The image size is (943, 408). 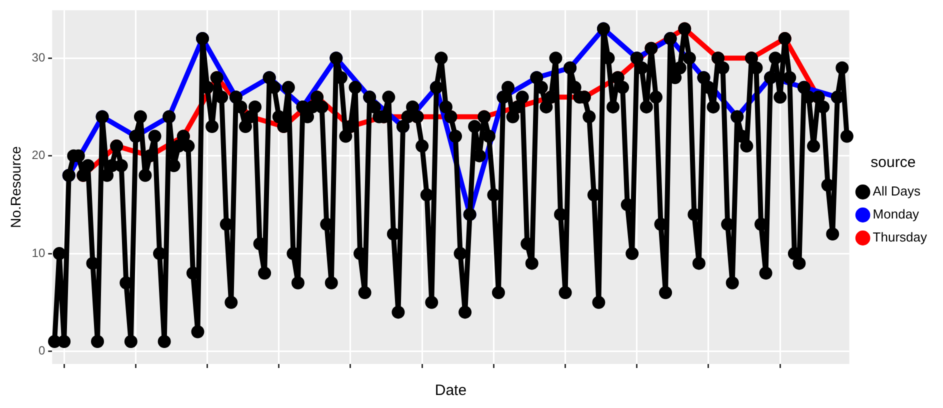 What do you see at coordinates (39, 253) in the screenshot?
I see `y-tick-label: 10` at bounding box center [39, 253].